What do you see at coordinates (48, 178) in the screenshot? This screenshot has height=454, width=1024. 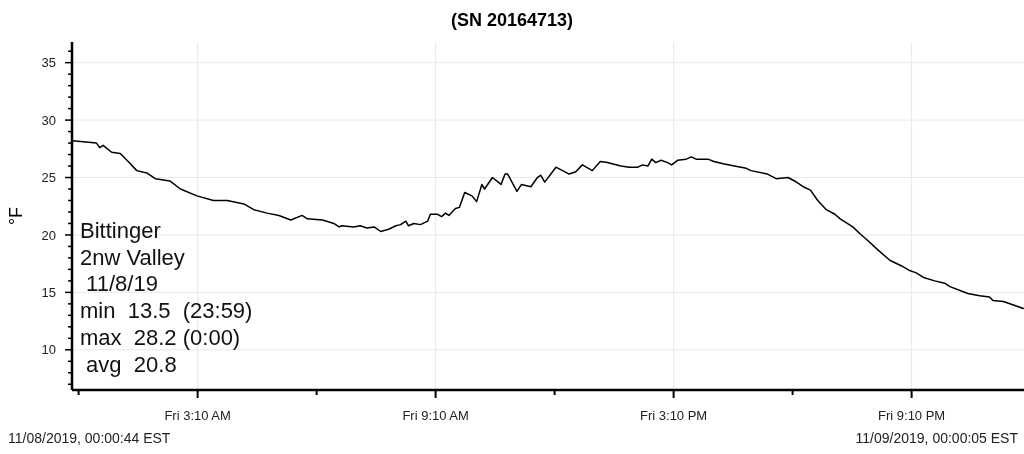 I see `y-tick-label: 25` at bounding box center [48, 178].